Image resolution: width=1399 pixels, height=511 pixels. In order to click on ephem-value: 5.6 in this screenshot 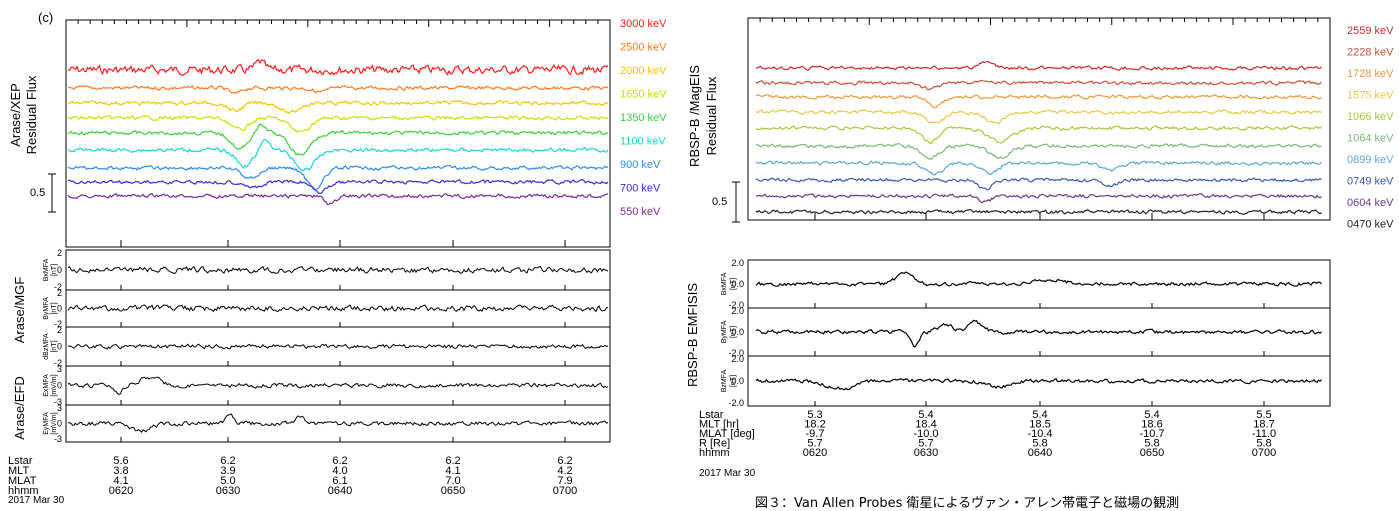, I will do `click(120, 461)`.